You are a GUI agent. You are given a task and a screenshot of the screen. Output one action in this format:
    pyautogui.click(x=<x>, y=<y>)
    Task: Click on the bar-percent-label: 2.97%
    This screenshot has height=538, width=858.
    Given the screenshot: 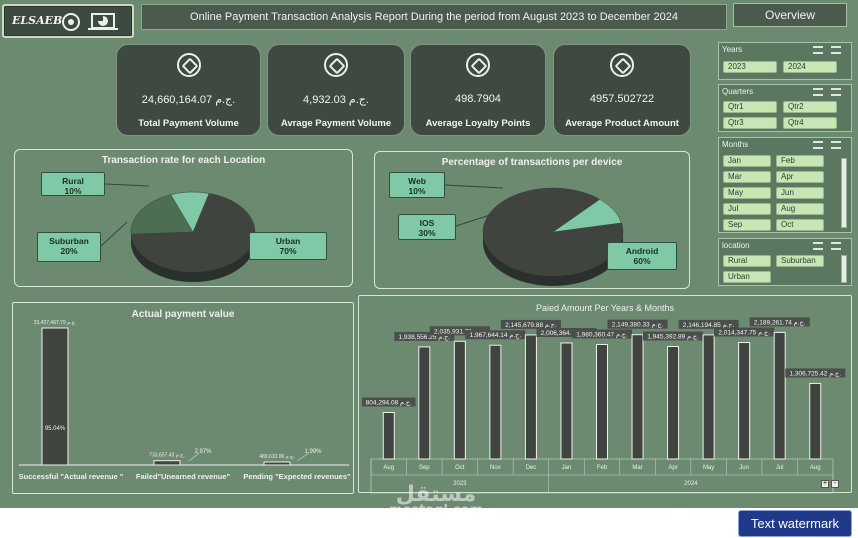 What is the action you would take?
    pyautogui.click(x=203, y=452)
    